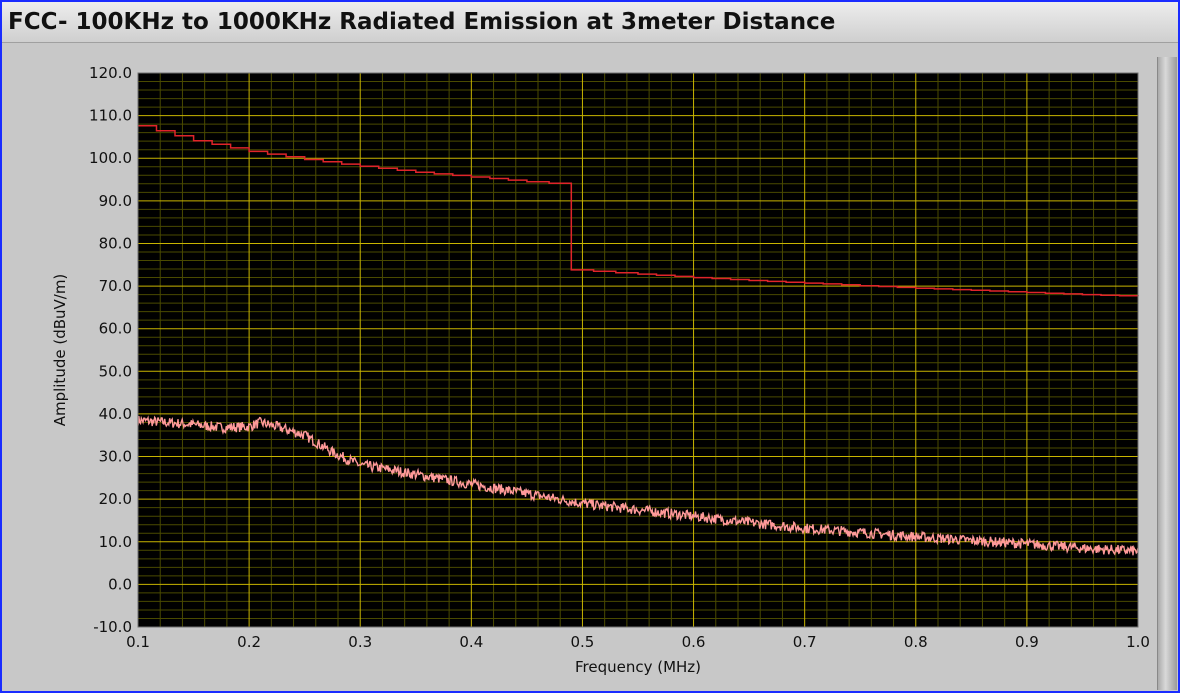 The image size is (1180, 693). I want to click on x-tick-label: 0.9, so click(1027, 642).